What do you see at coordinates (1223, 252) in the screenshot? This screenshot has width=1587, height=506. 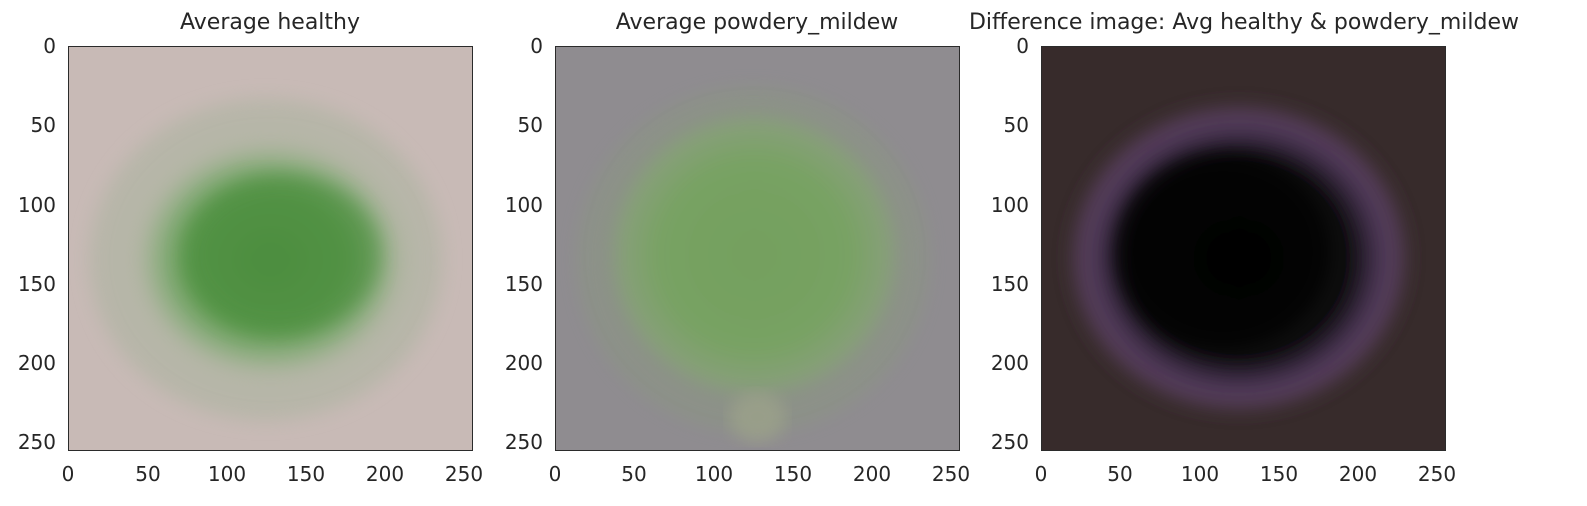 I see `difference-core` at bounding box center [1223, 252].